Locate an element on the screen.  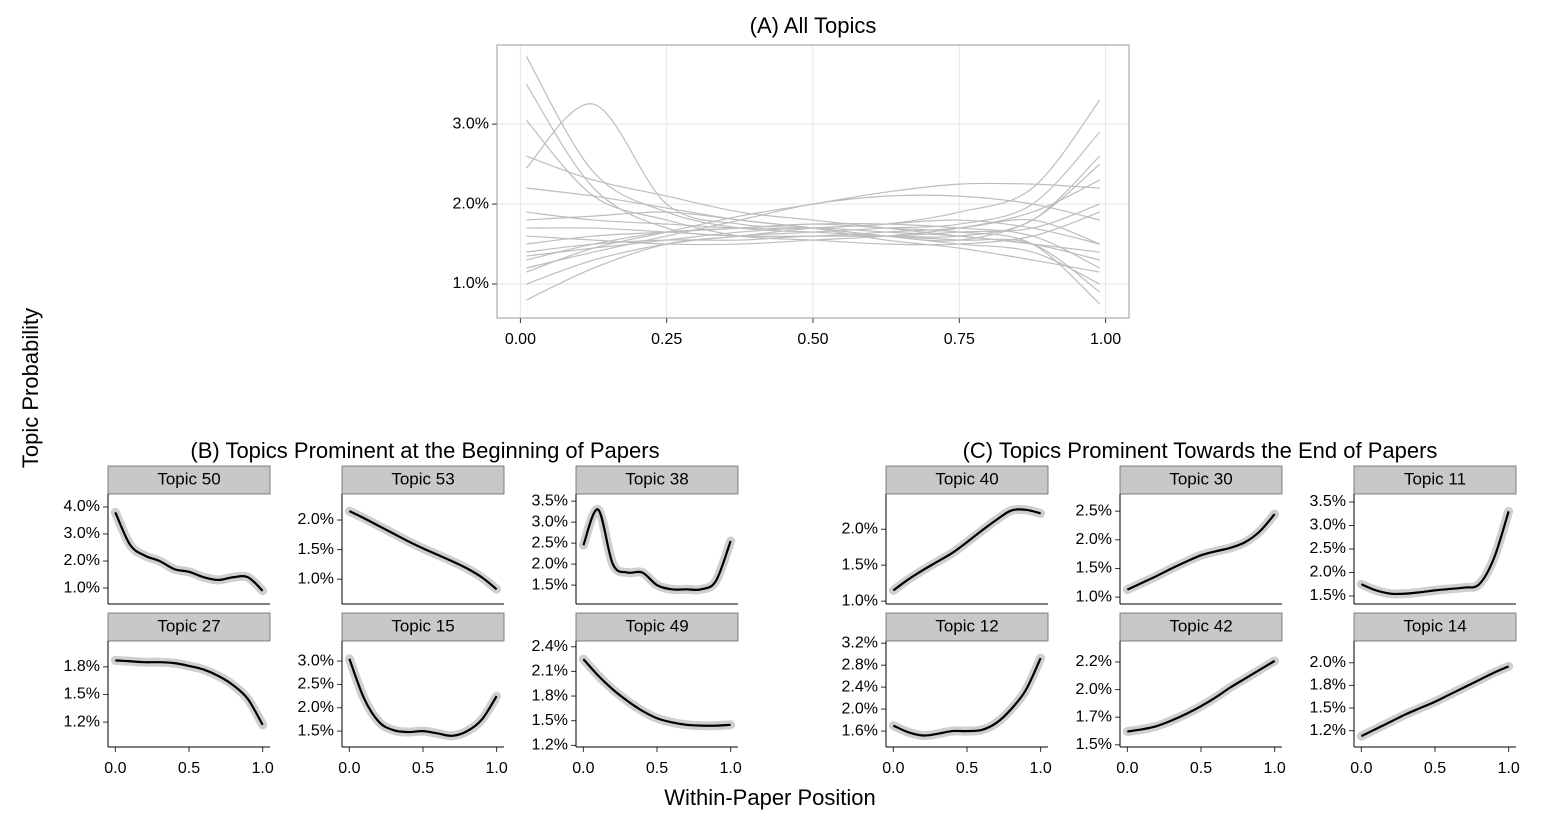
y-tick-label: 2.2% is located at coordinates (1094, 661).